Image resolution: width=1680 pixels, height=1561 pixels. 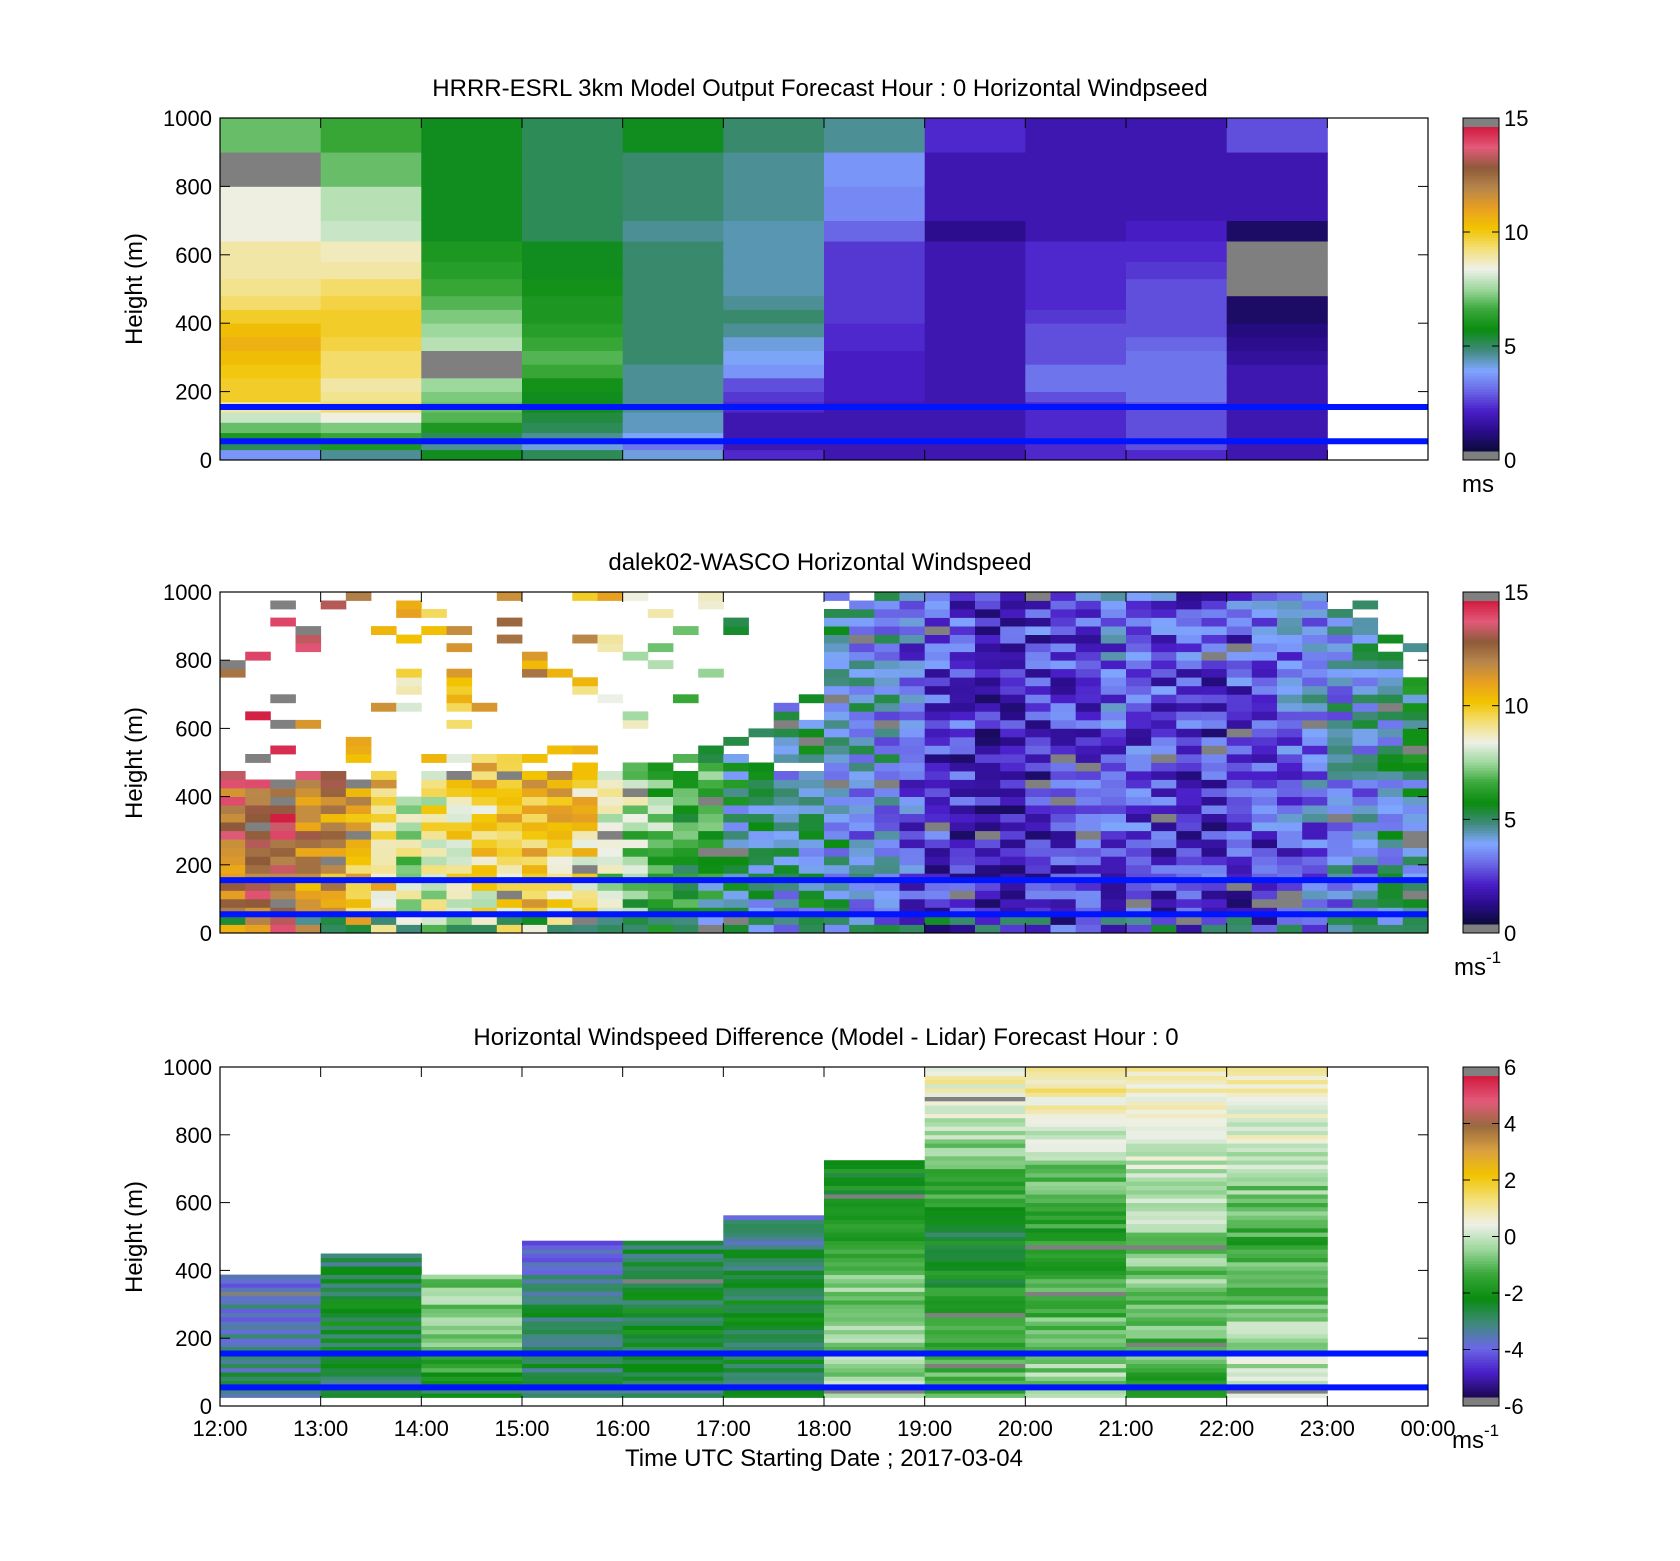 I want to click on colorbar-tick-label: 6, so click(x=1510, y=1067).